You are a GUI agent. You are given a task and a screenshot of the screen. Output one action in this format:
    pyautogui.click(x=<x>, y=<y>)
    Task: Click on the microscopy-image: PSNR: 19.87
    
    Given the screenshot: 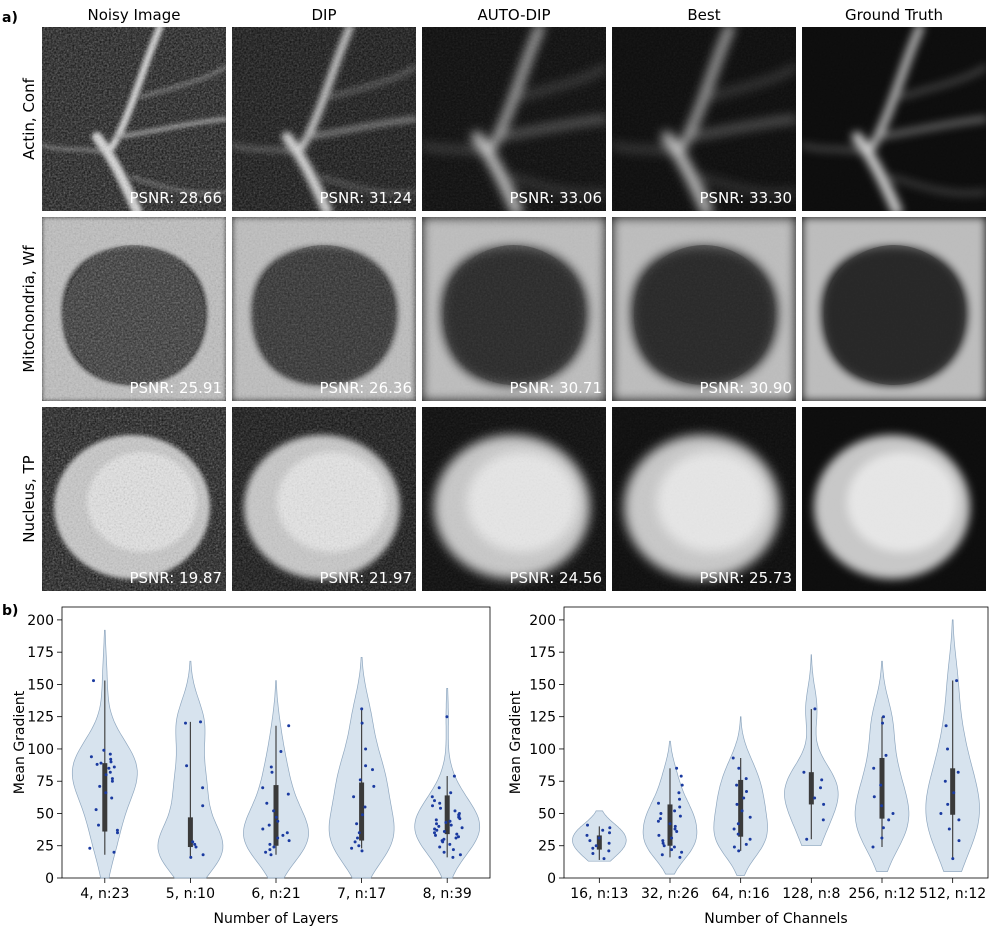 What is the action you would take?
    pyautogui.click(x=134, y=499)
    